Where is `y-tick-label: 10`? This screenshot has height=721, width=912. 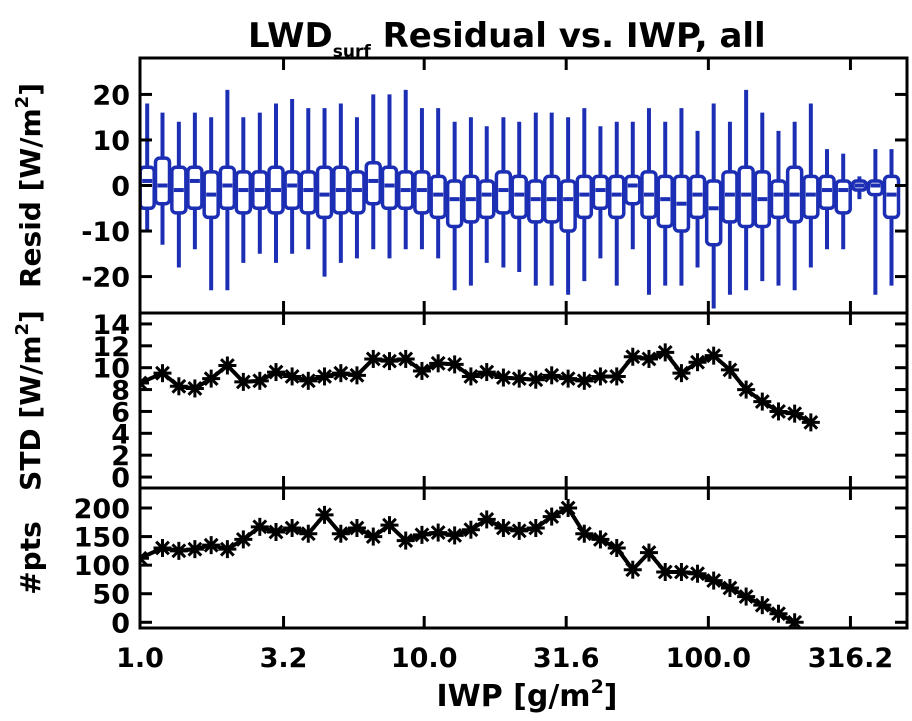 y-tick-label: 10 is located at coordinates (111, 369).